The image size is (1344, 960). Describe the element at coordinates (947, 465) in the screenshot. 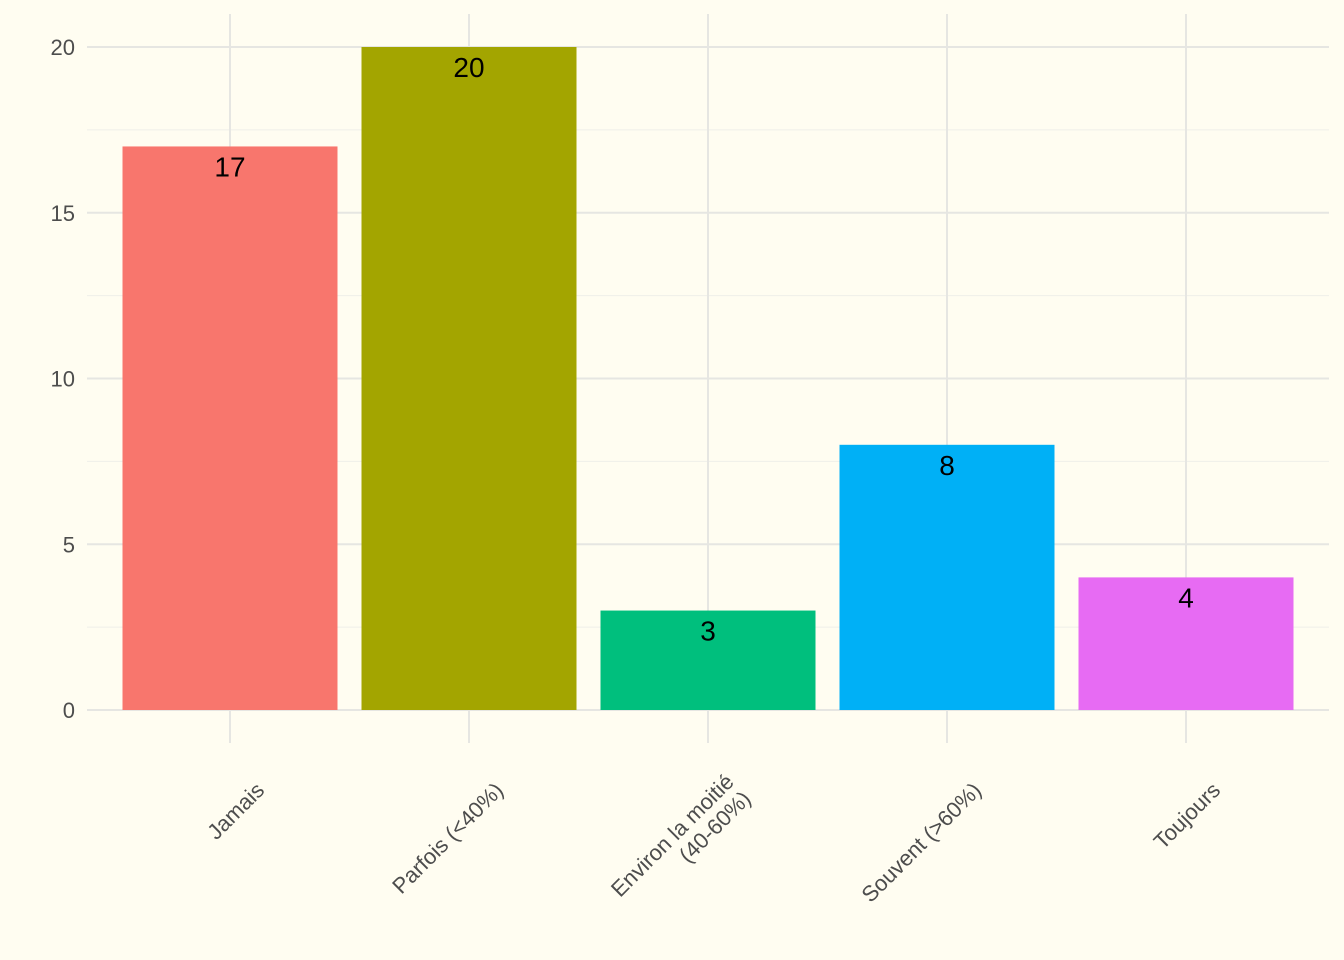

I see `data-label: 8` at that location.